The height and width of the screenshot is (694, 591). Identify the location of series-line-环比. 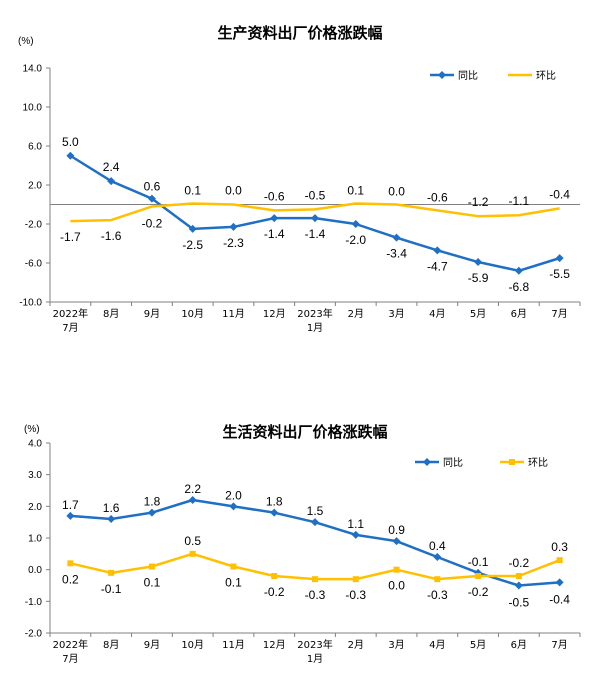
(315, 212).